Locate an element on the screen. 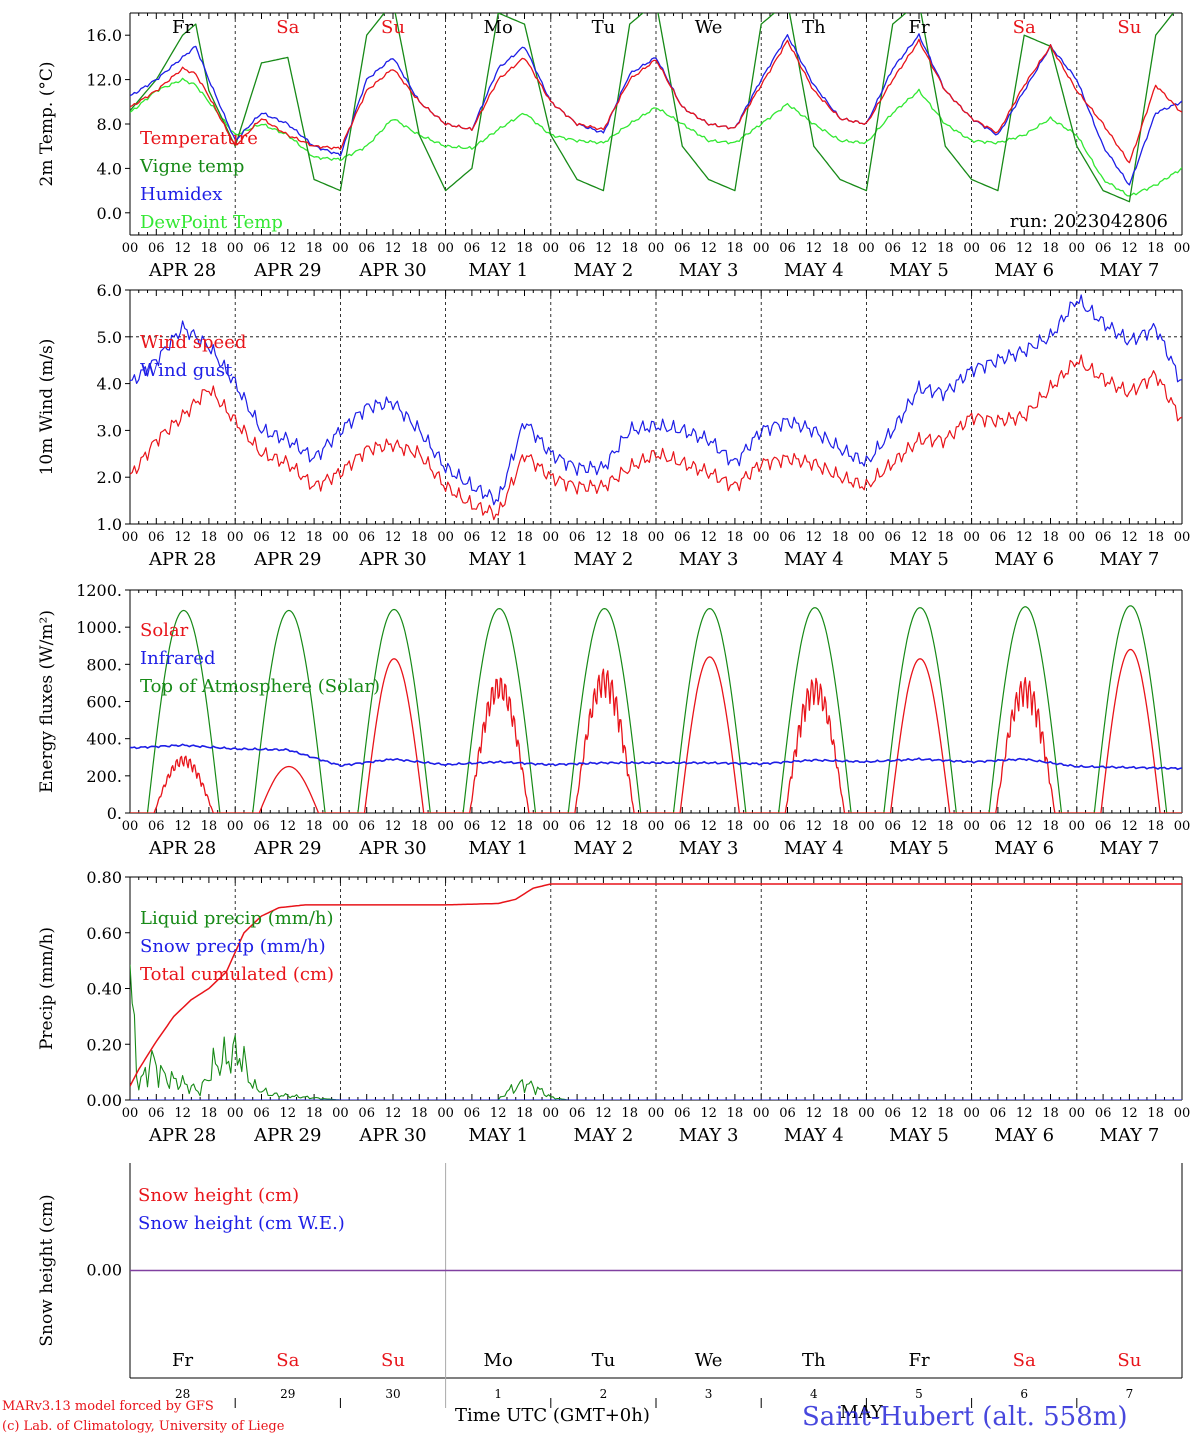 The image size is (1194, 1440). y-axis-title: 10m Wind (m/s) is located at coordinates (47, 407).